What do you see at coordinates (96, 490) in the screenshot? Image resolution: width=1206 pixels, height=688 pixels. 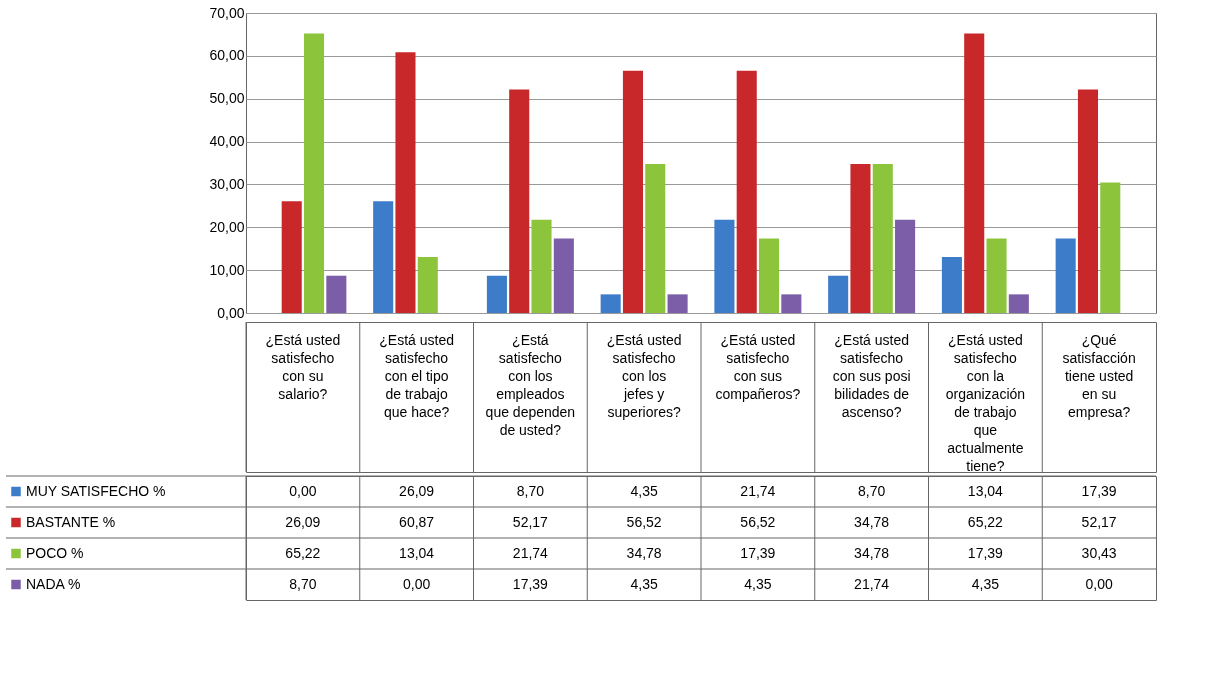 I see `legend-label: MUY SATISFECHO %` at bounding box center [96, 490].